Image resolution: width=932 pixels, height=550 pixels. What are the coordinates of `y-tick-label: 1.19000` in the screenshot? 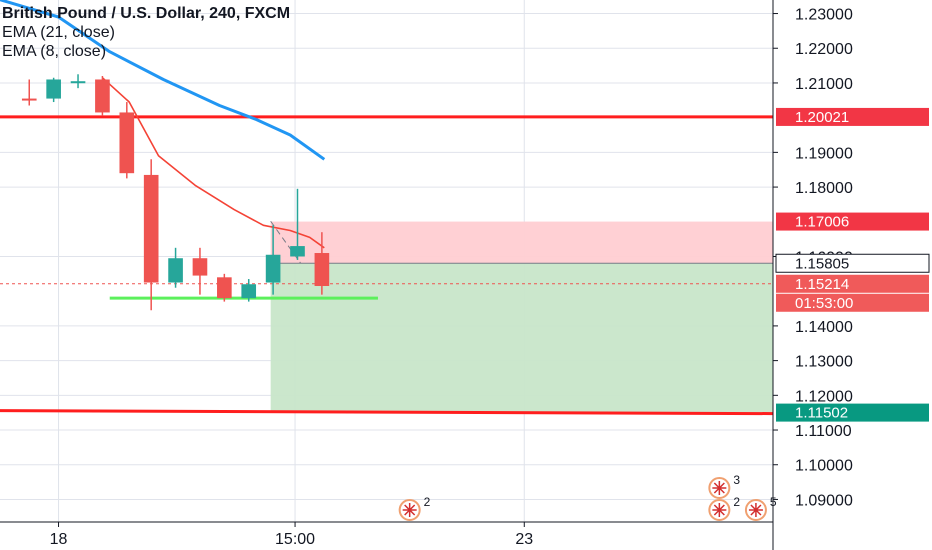 It's located at (824, 153).